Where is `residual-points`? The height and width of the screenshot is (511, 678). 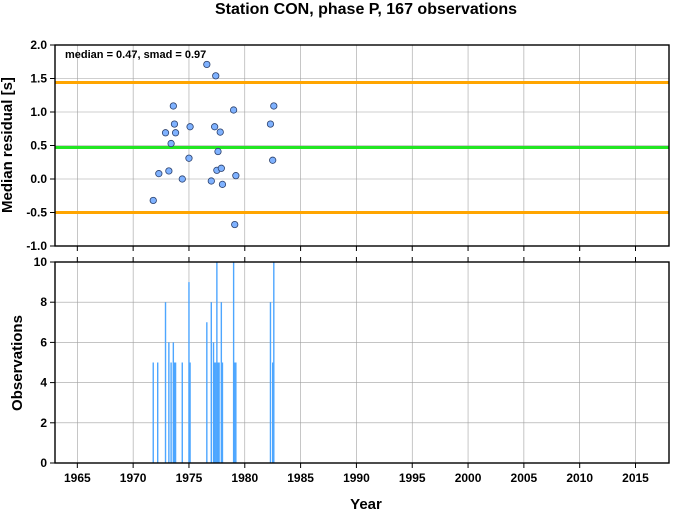 residual-points is located at coordinates (213, 144).